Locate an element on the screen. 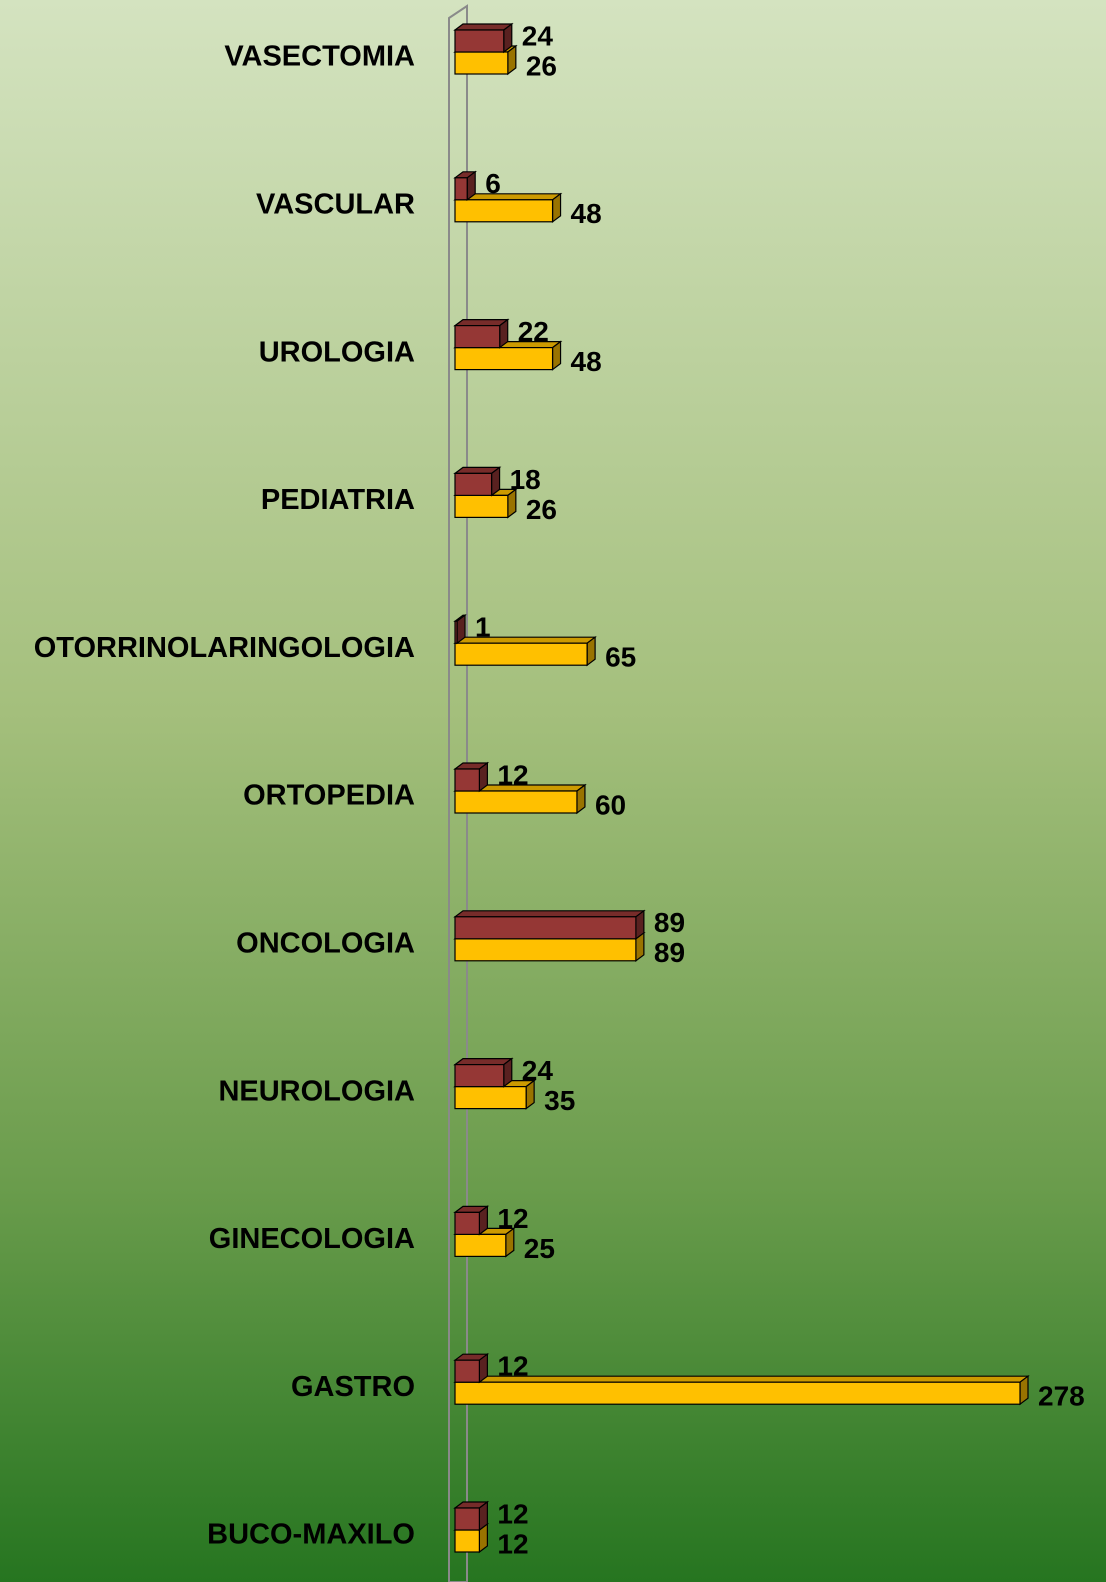  value-label: 65 is located at coordinates (620, 657).